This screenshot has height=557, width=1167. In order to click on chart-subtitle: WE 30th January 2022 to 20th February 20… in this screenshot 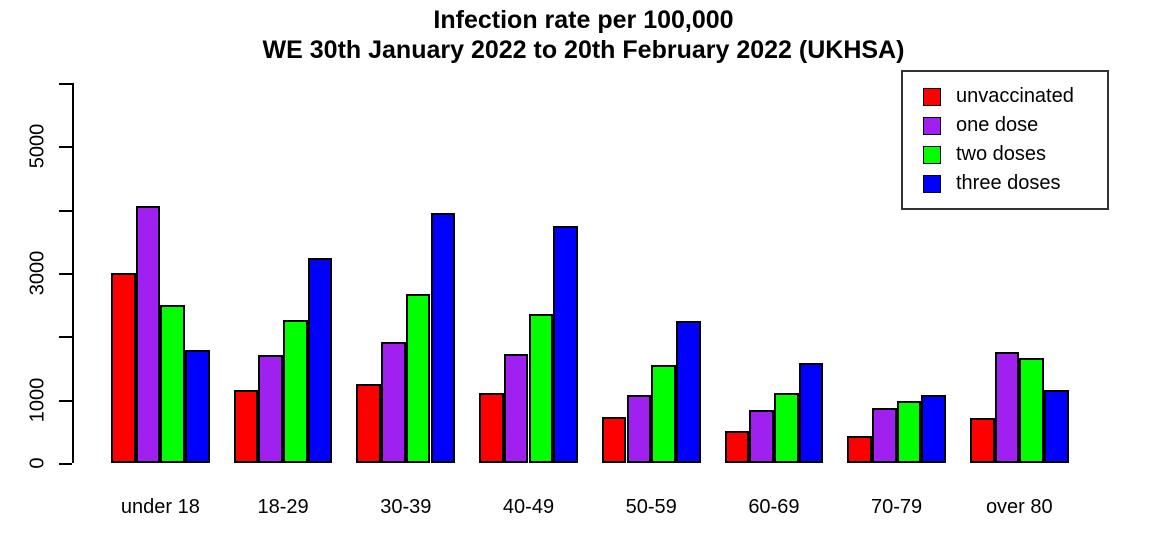, I will do `click(583, 50)`.